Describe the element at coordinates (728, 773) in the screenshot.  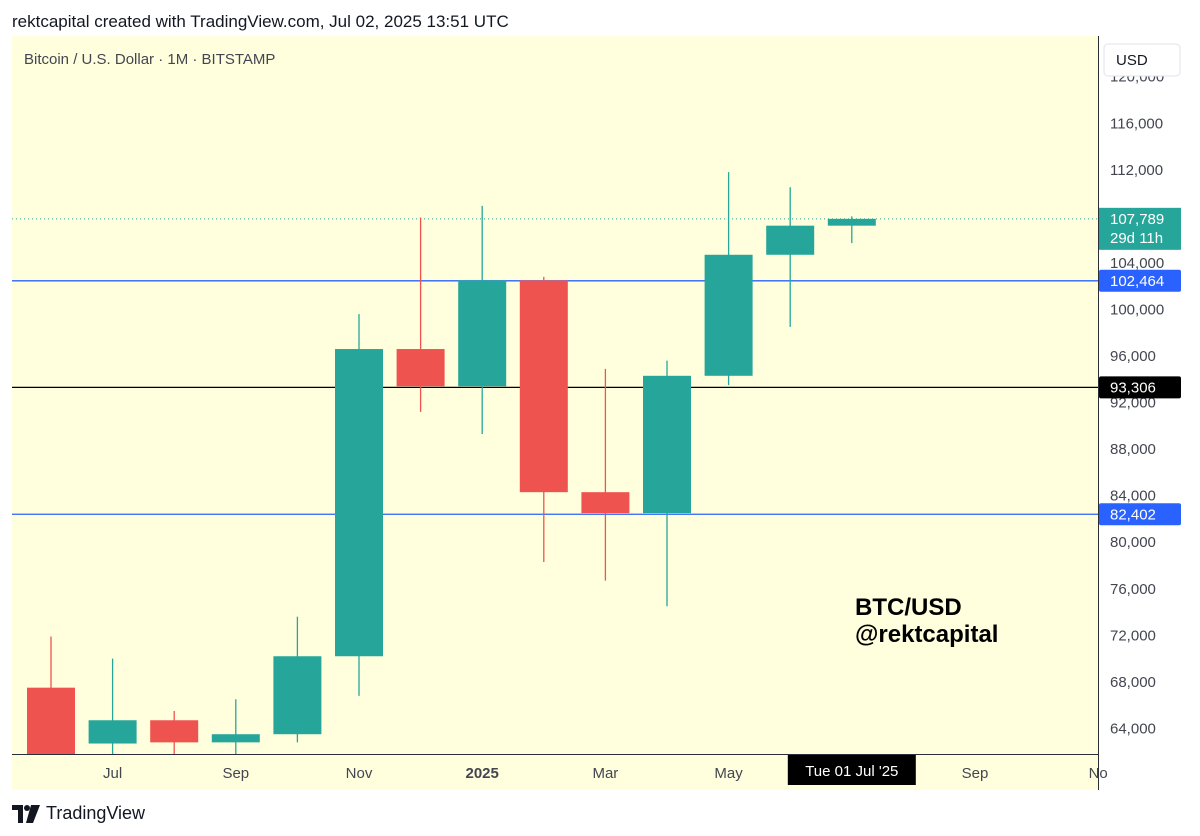
I see `x-tick-label: May` at that location.